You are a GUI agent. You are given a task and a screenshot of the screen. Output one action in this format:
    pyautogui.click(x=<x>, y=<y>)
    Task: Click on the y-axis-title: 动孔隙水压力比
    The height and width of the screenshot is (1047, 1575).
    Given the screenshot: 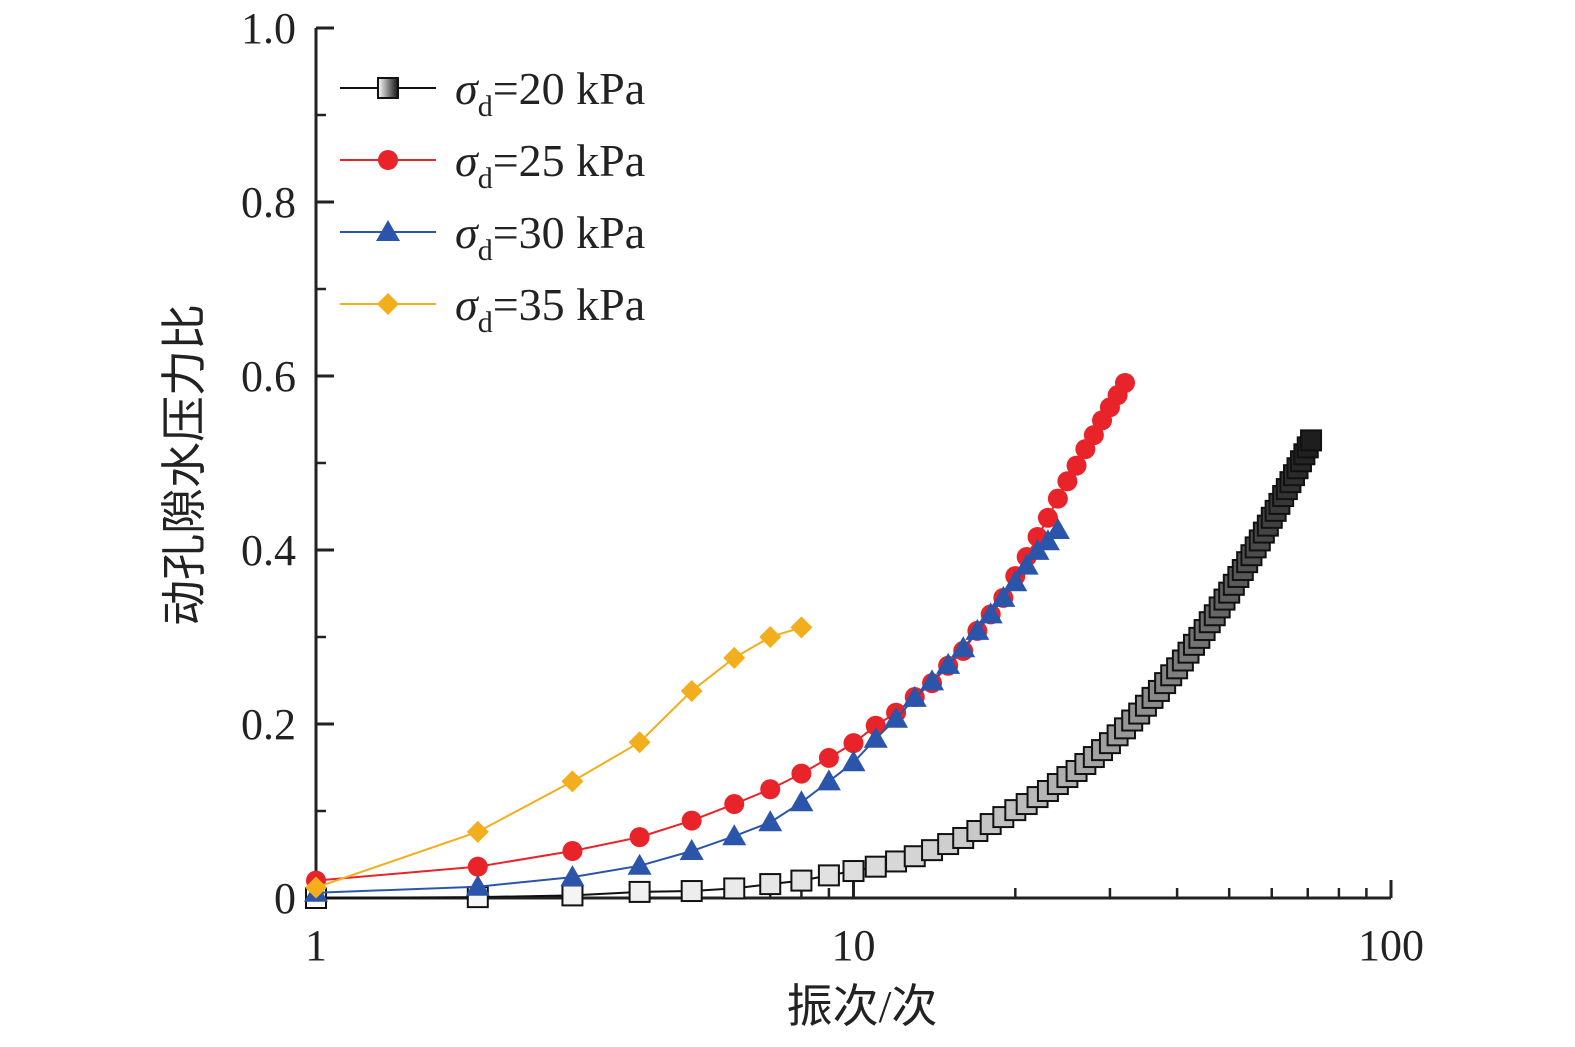 What is the action you would take?
    pyautogui.click(x=184, y=465)
    